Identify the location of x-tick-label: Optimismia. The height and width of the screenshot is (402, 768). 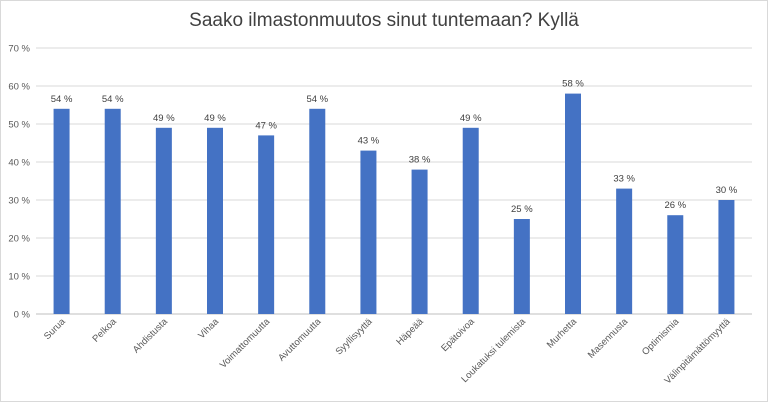
(661, 337).